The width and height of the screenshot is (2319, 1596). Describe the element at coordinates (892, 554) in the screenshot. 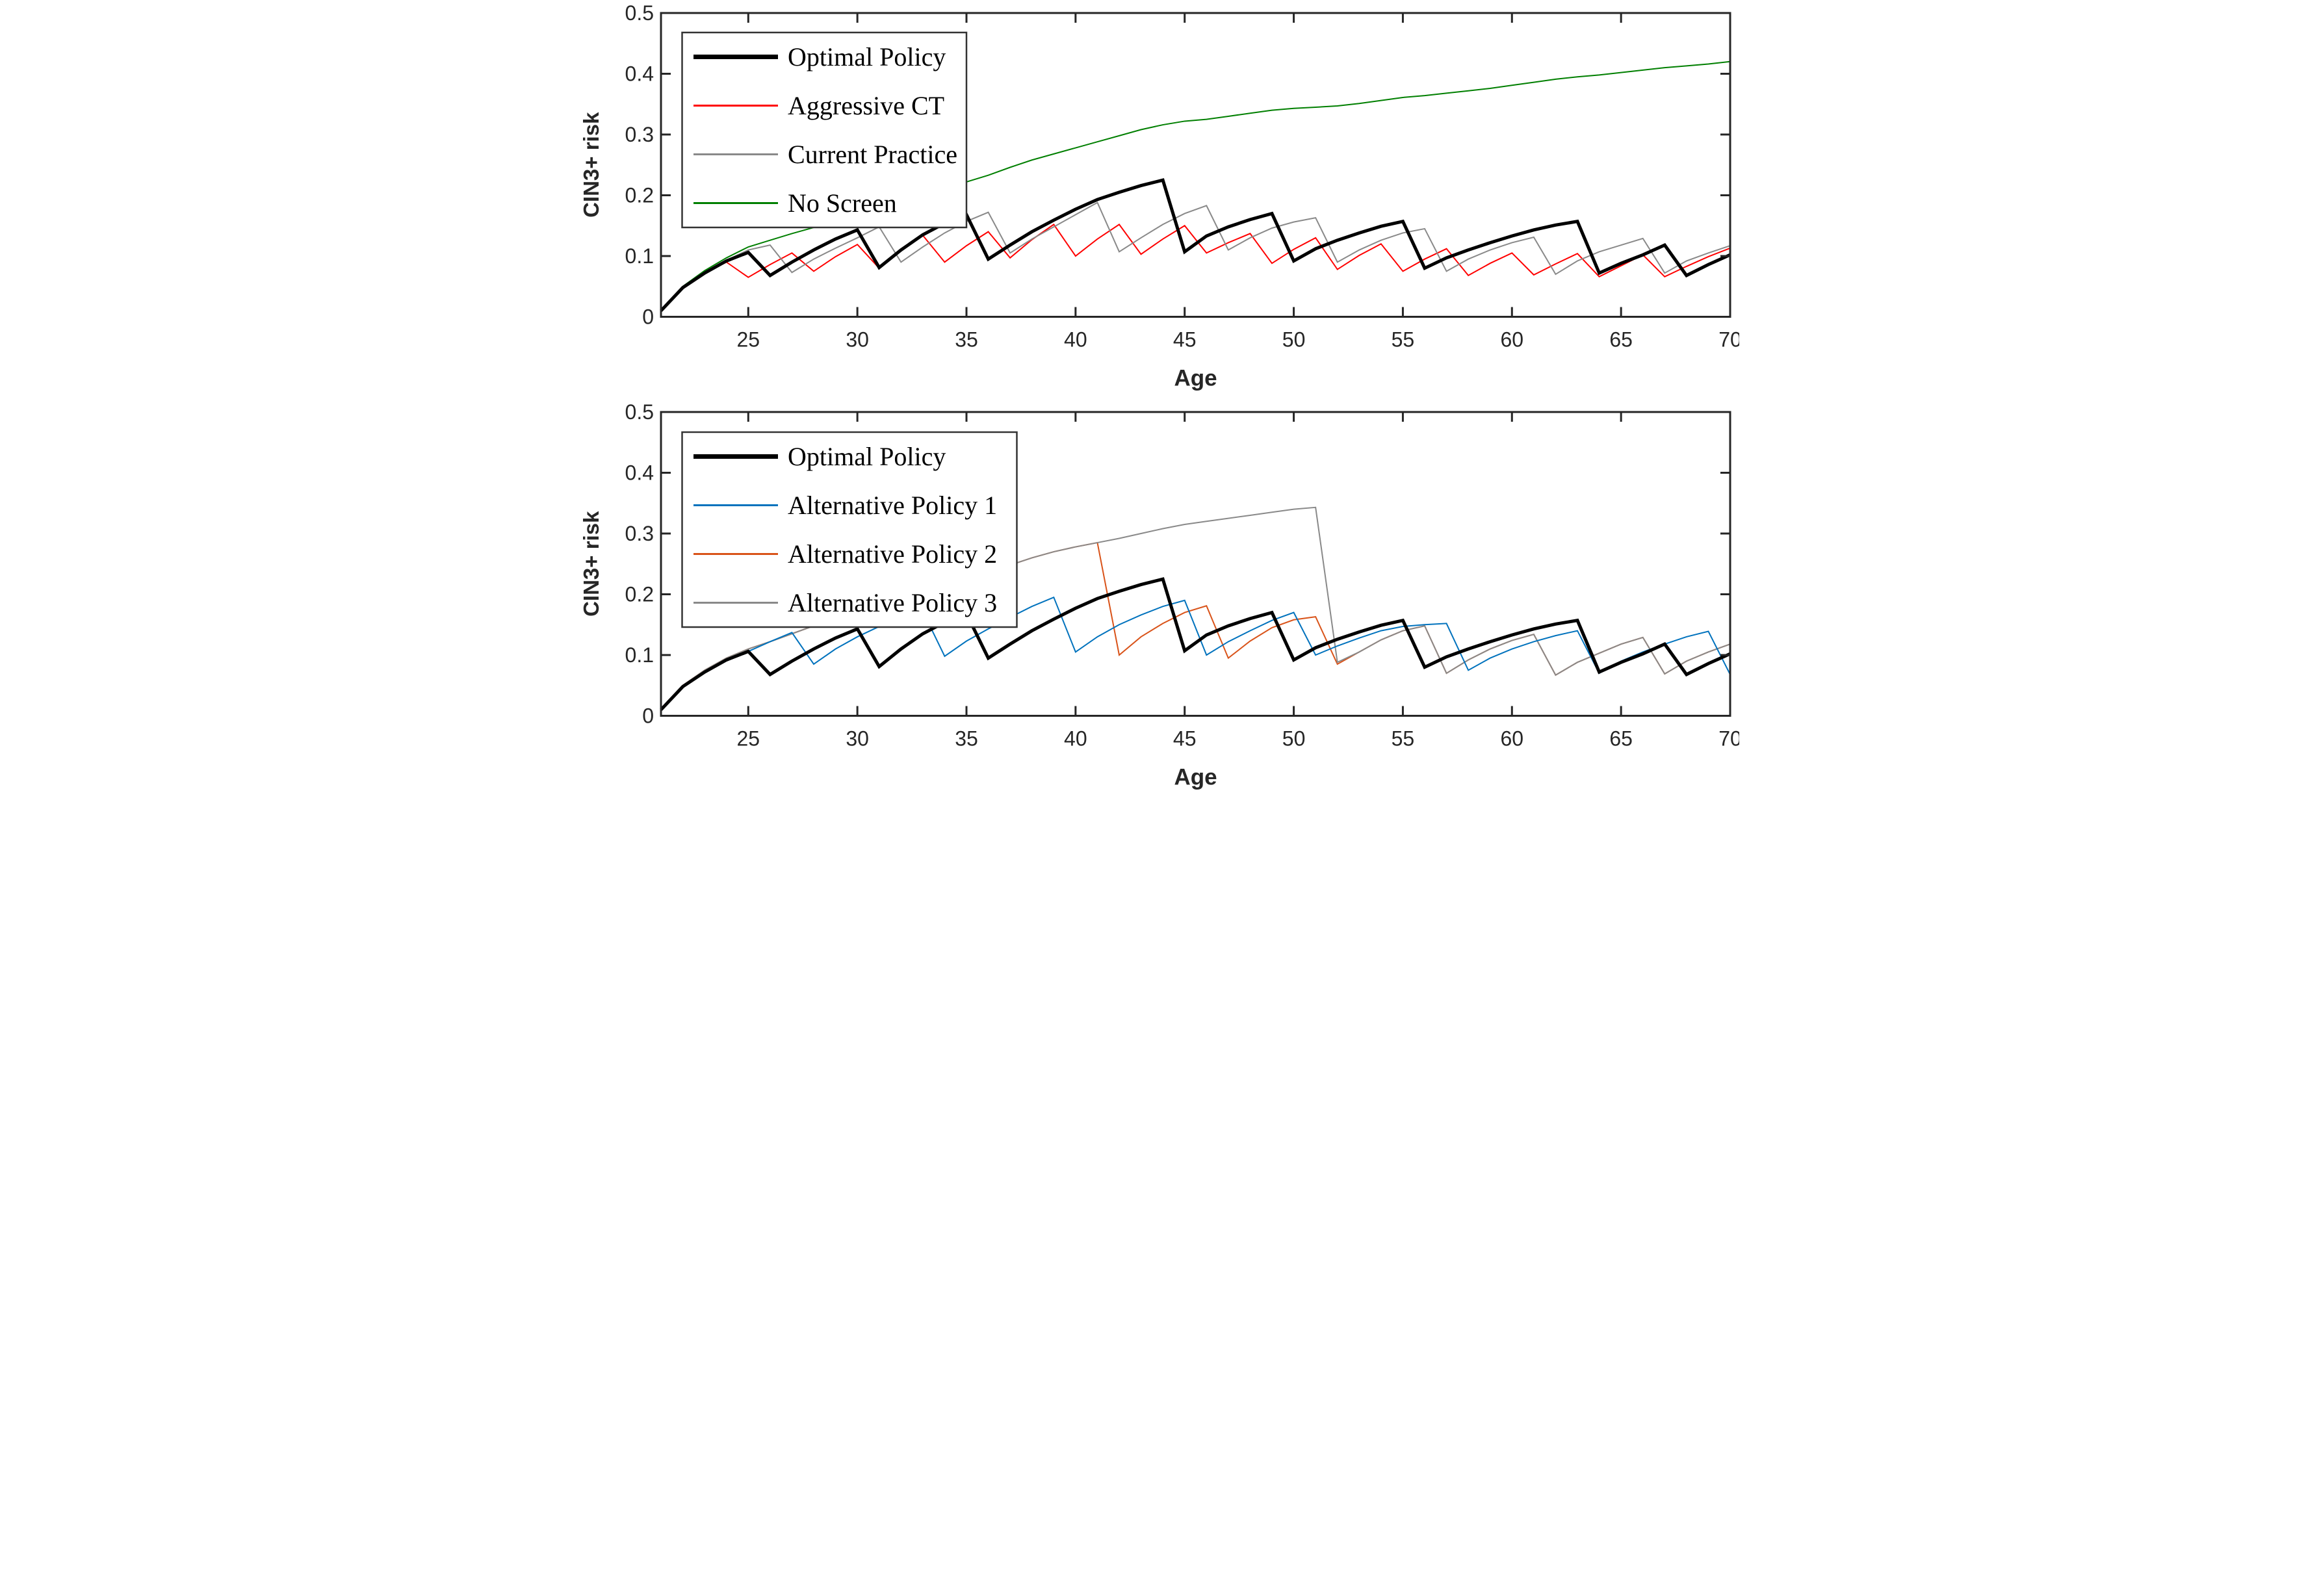

I see `legend-label-alternative-policy-2: Alternative Policy 2` at that location.